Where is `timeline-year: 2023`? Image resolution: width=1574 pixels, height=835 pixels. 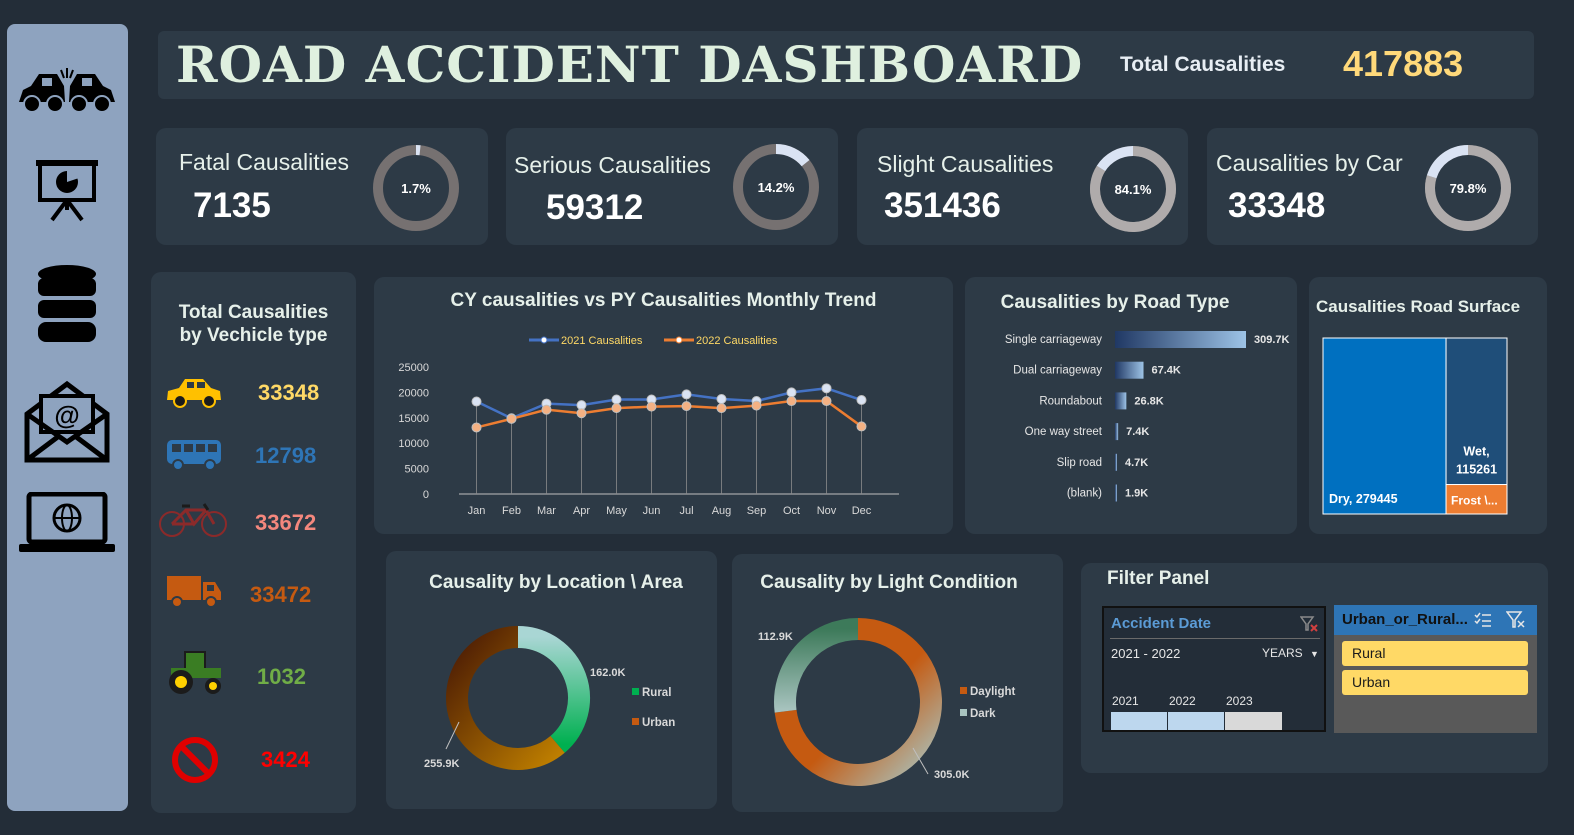
timeline-year: 2023 is located at coordinates (1239, 701).